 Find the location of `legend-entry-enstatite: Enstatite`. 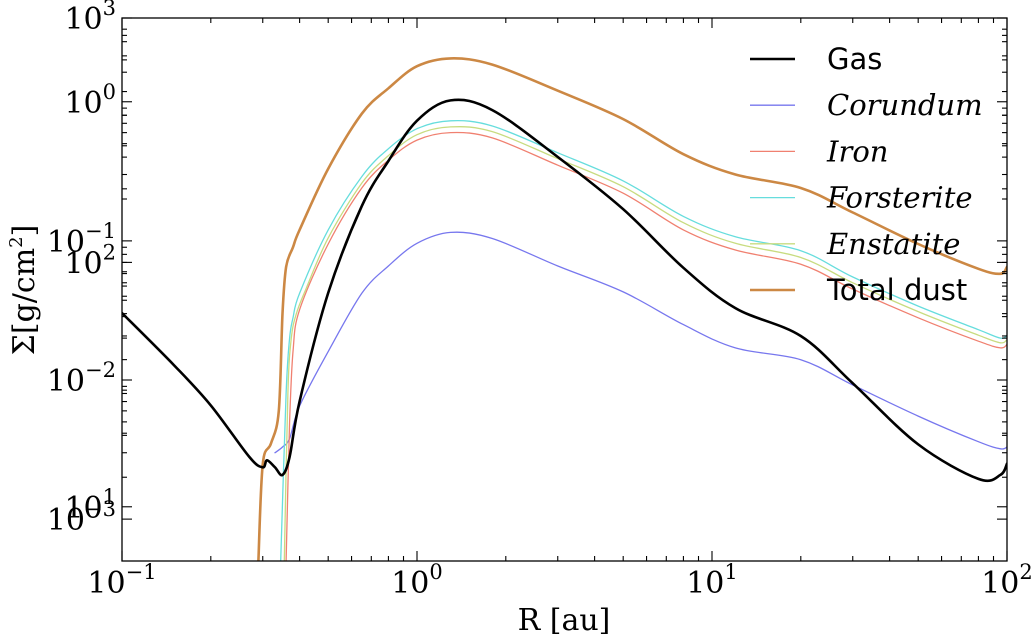

legend-entry-enstatite: Enstatite is located at coordinates (855, 244).